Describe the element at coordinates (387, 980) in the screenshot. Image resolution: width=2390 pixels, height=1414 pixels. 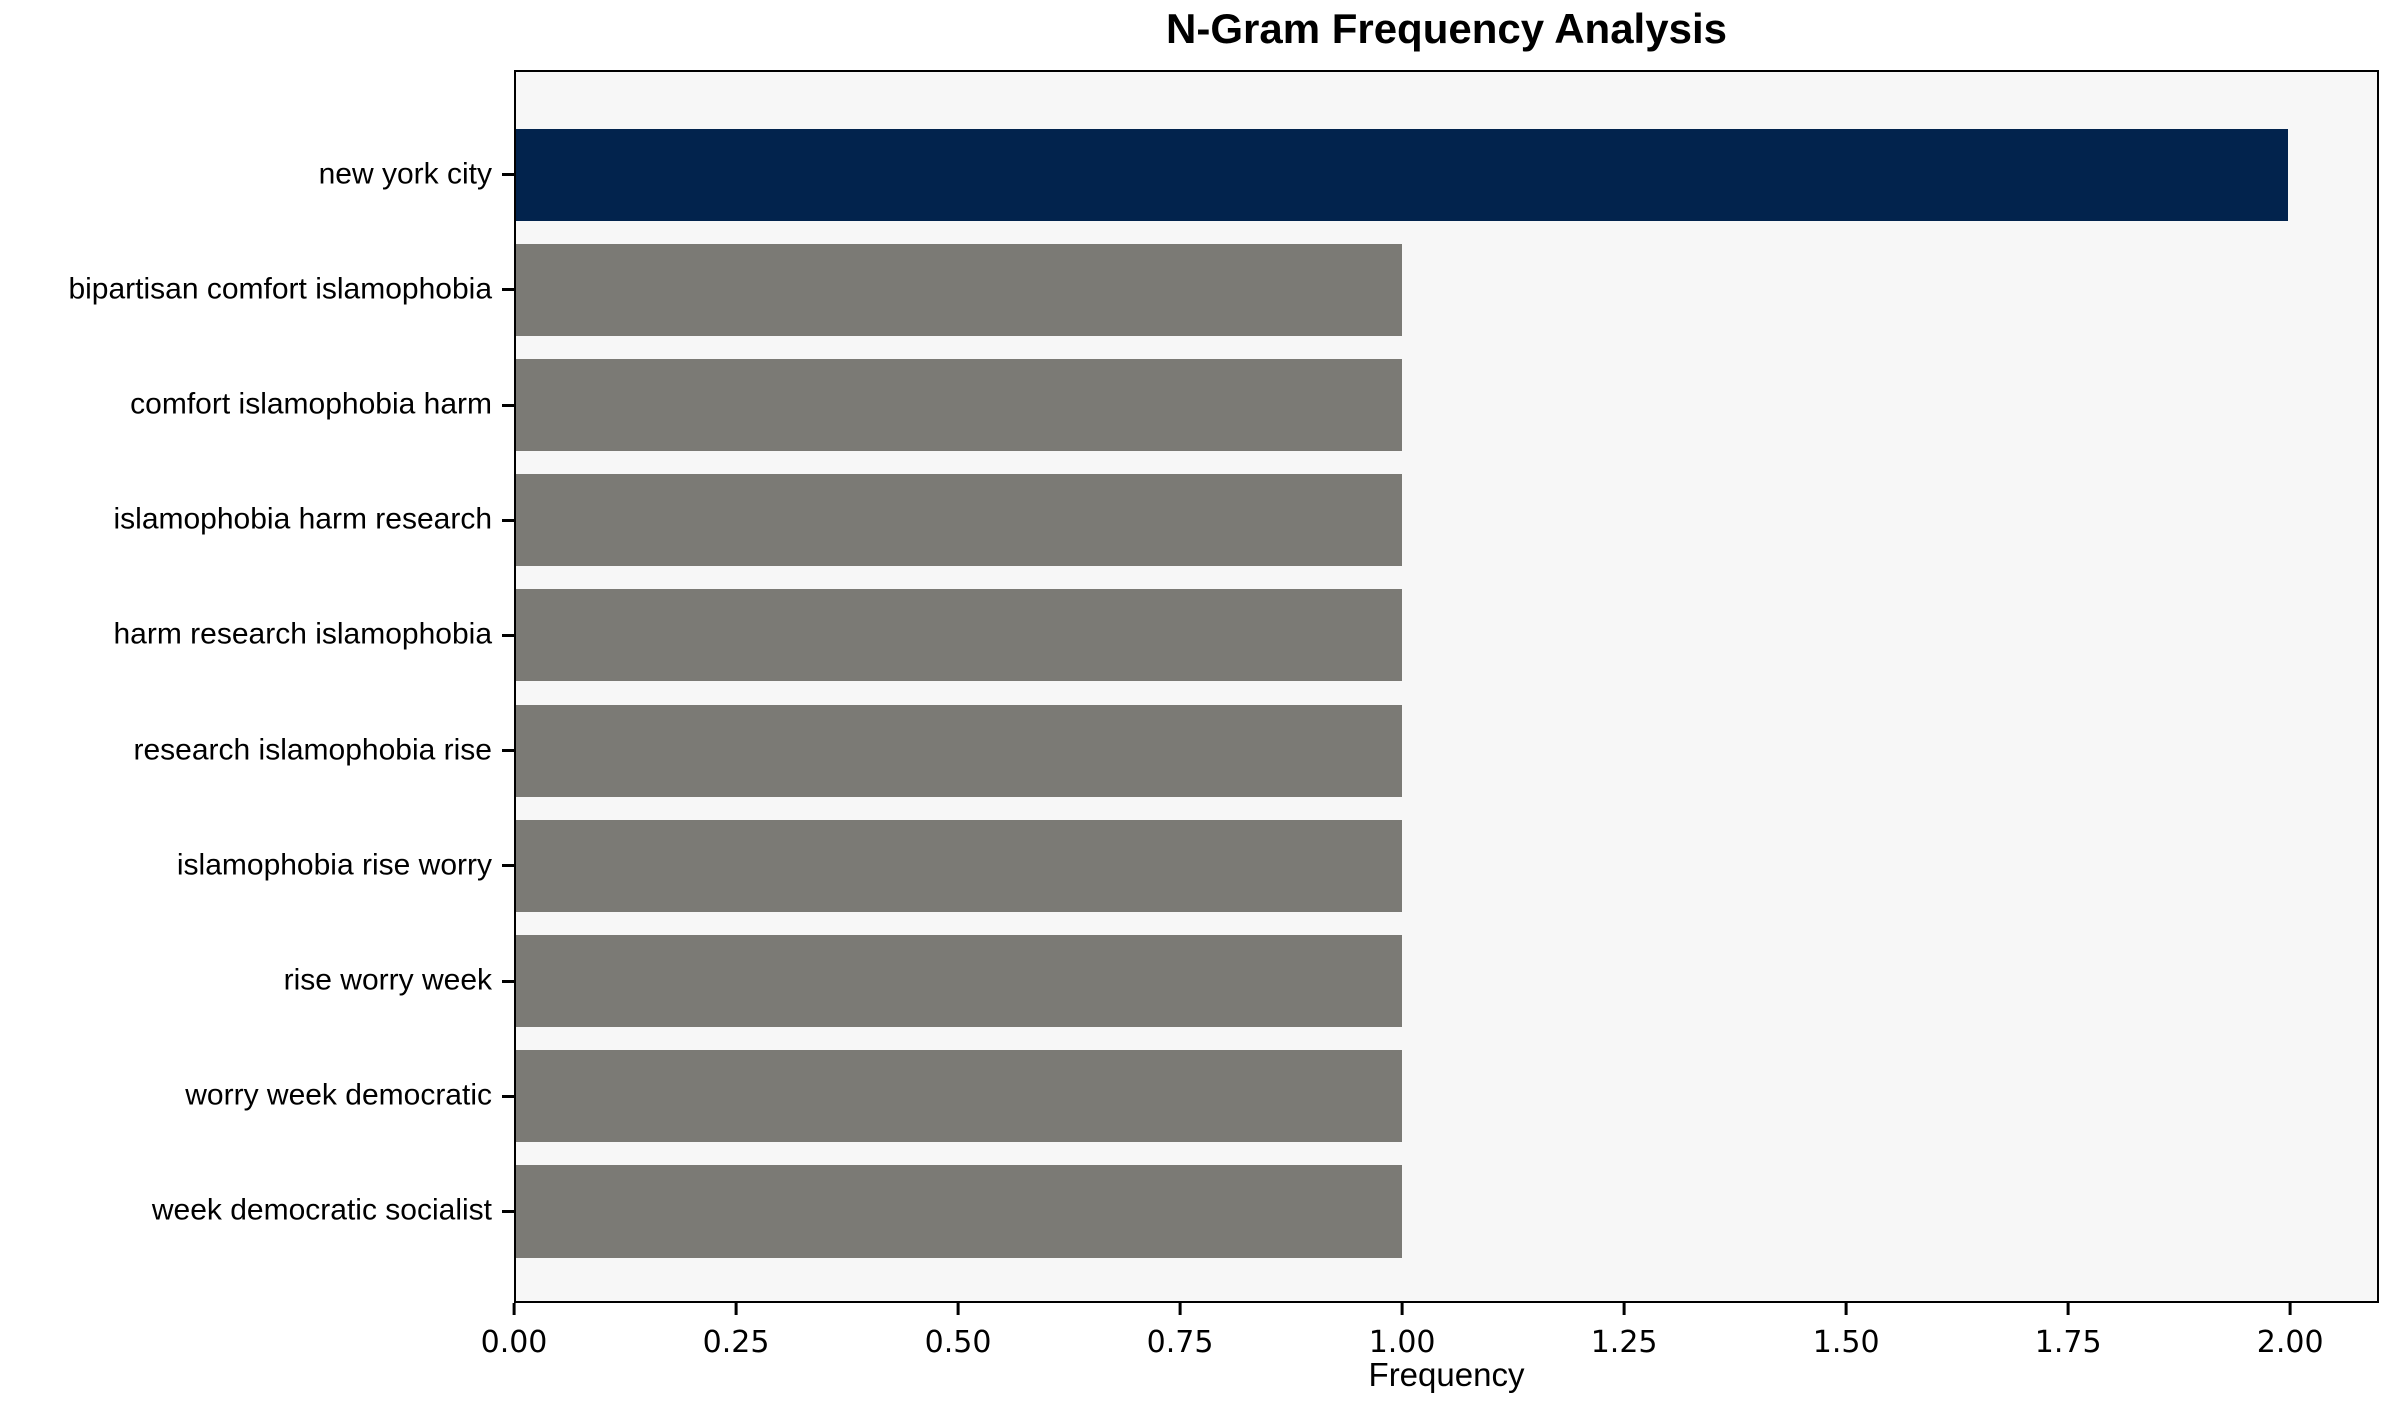
I see `y-tick-label: rise worry week` at that location.